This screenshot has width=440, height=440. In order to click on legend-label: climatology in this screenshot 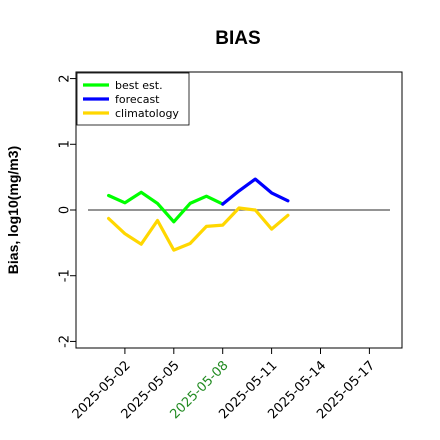, I will do `click(147, 113)`.